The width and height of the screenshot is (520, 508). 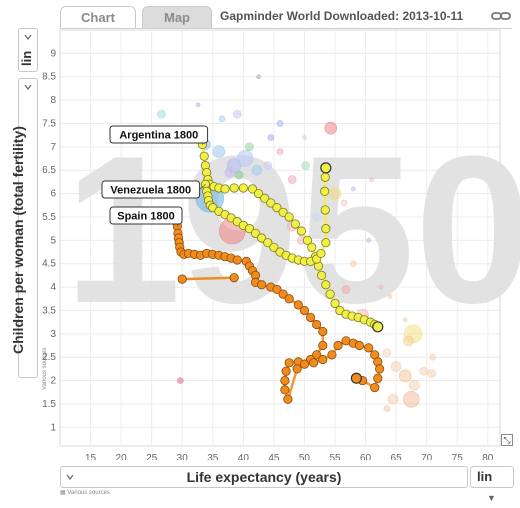 I want to click on x-axis-sources: ▦ Various sources, so click(x=85, y=493).